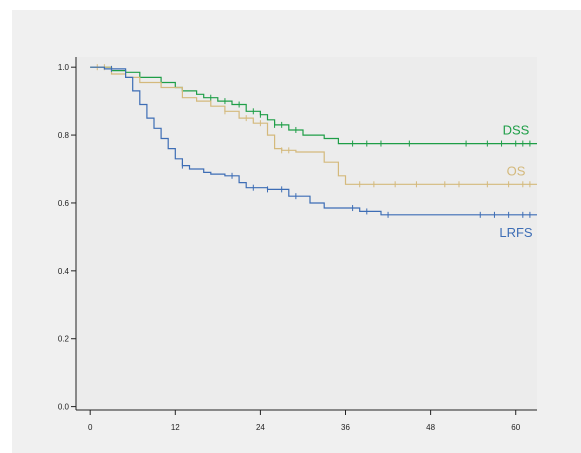 The width and height of the screenshot is (581, 453). I want to click on x-tick-label: 12, so click(175, 427).